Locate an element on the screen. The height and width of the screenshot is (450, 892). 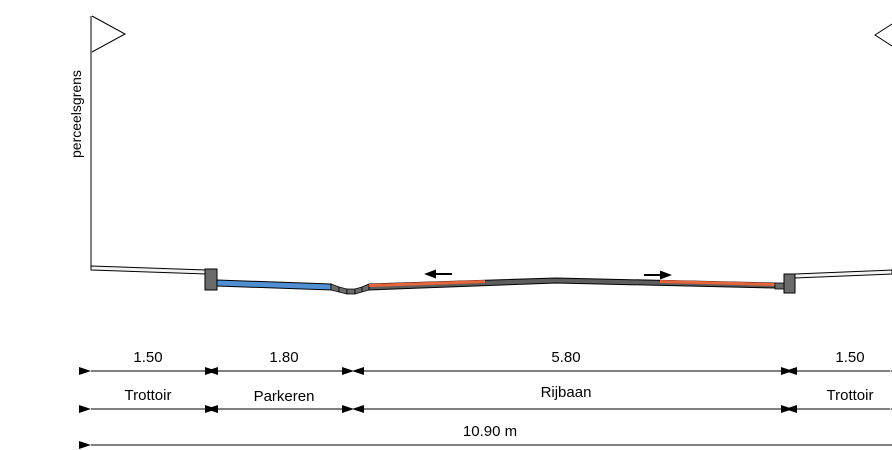
gutter is located at coordinates (350, 289).